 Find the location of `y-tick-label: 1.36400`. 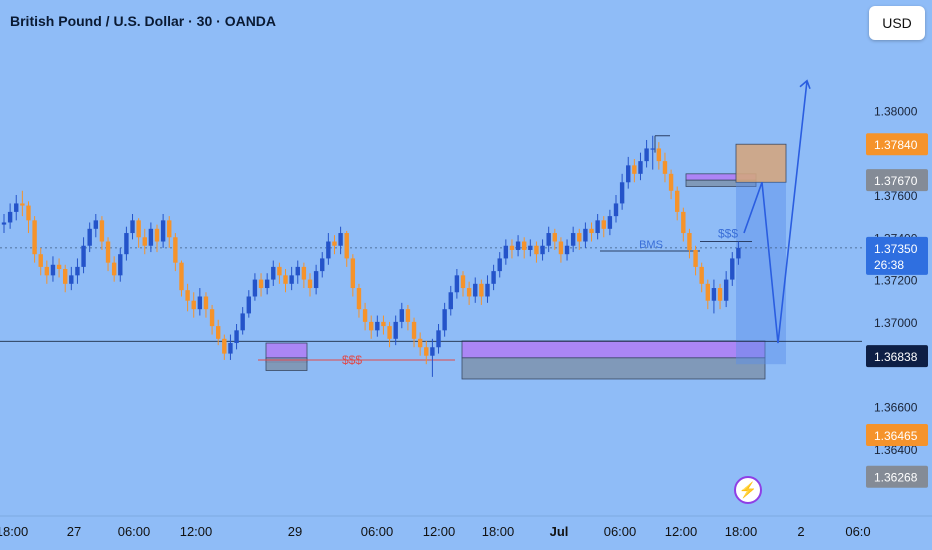

y-tick-label: 1.36400 is located at coordinates (896, 450).